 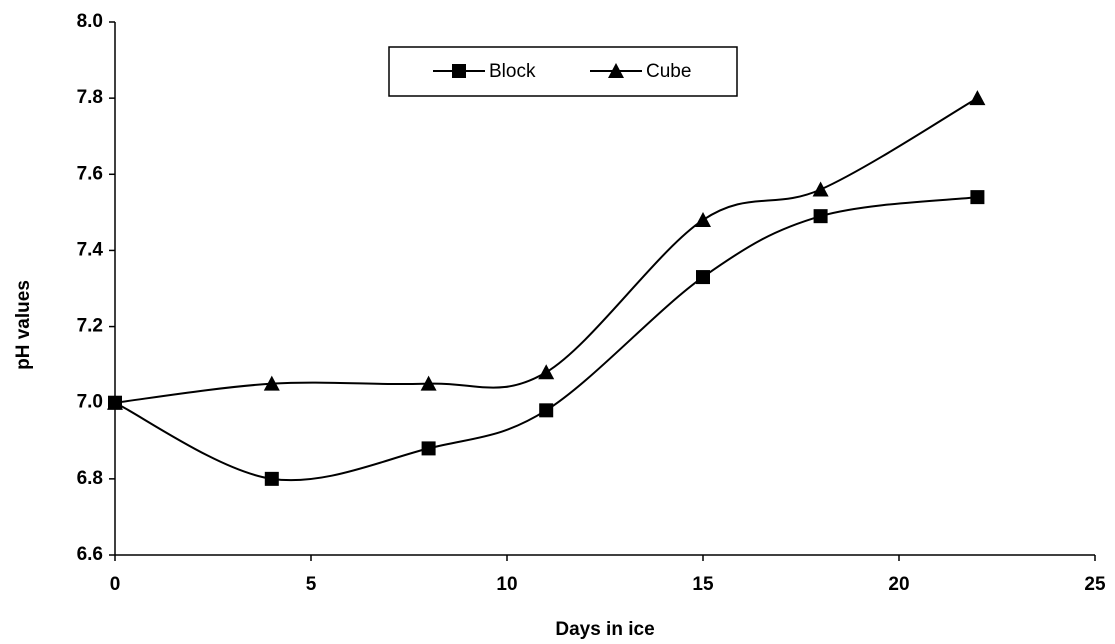 What do you see at coordinates (90, 326) in the screenshot?
I see `y-tick-label: 7.2` at bounding box center [90, 326].